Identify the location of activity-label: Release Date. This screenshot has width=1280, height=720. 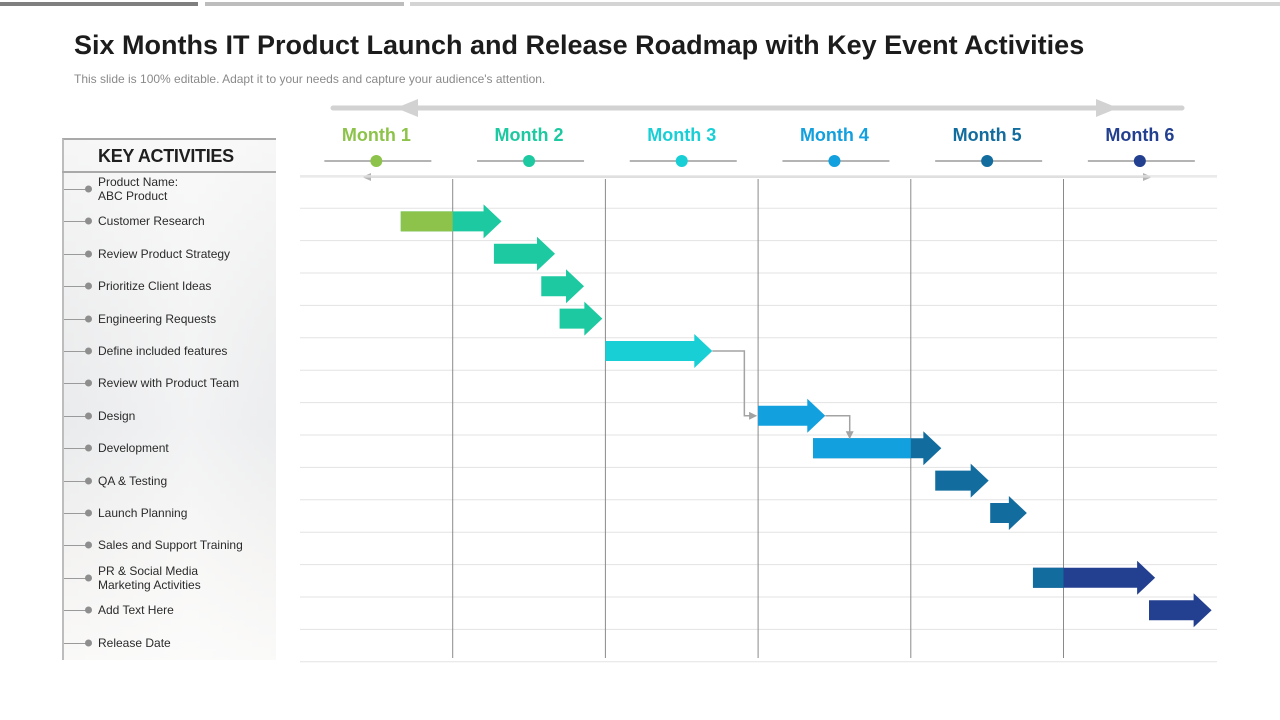
(134, 642).